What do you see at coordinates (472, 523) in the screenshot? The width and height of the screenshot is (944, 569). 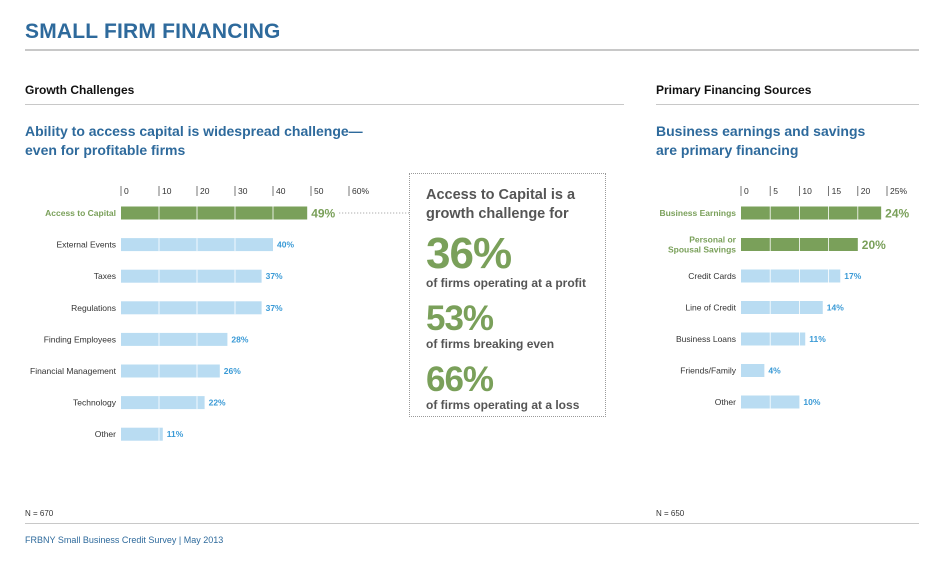 I see `footer-divider` at bounding box center [472, 523].